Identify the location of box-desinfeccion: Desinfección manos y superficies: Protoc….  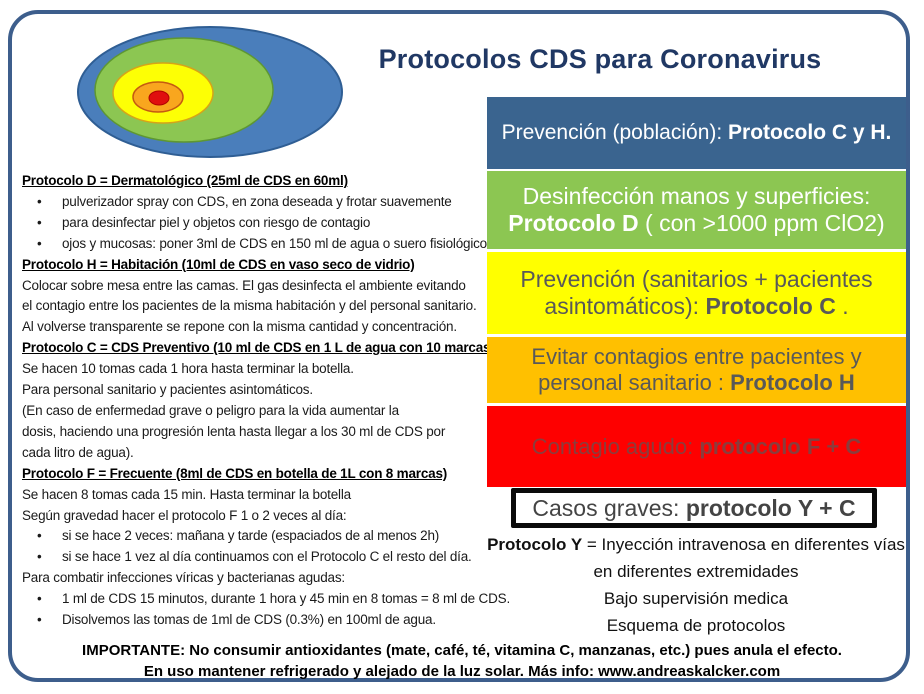
(696, 210).